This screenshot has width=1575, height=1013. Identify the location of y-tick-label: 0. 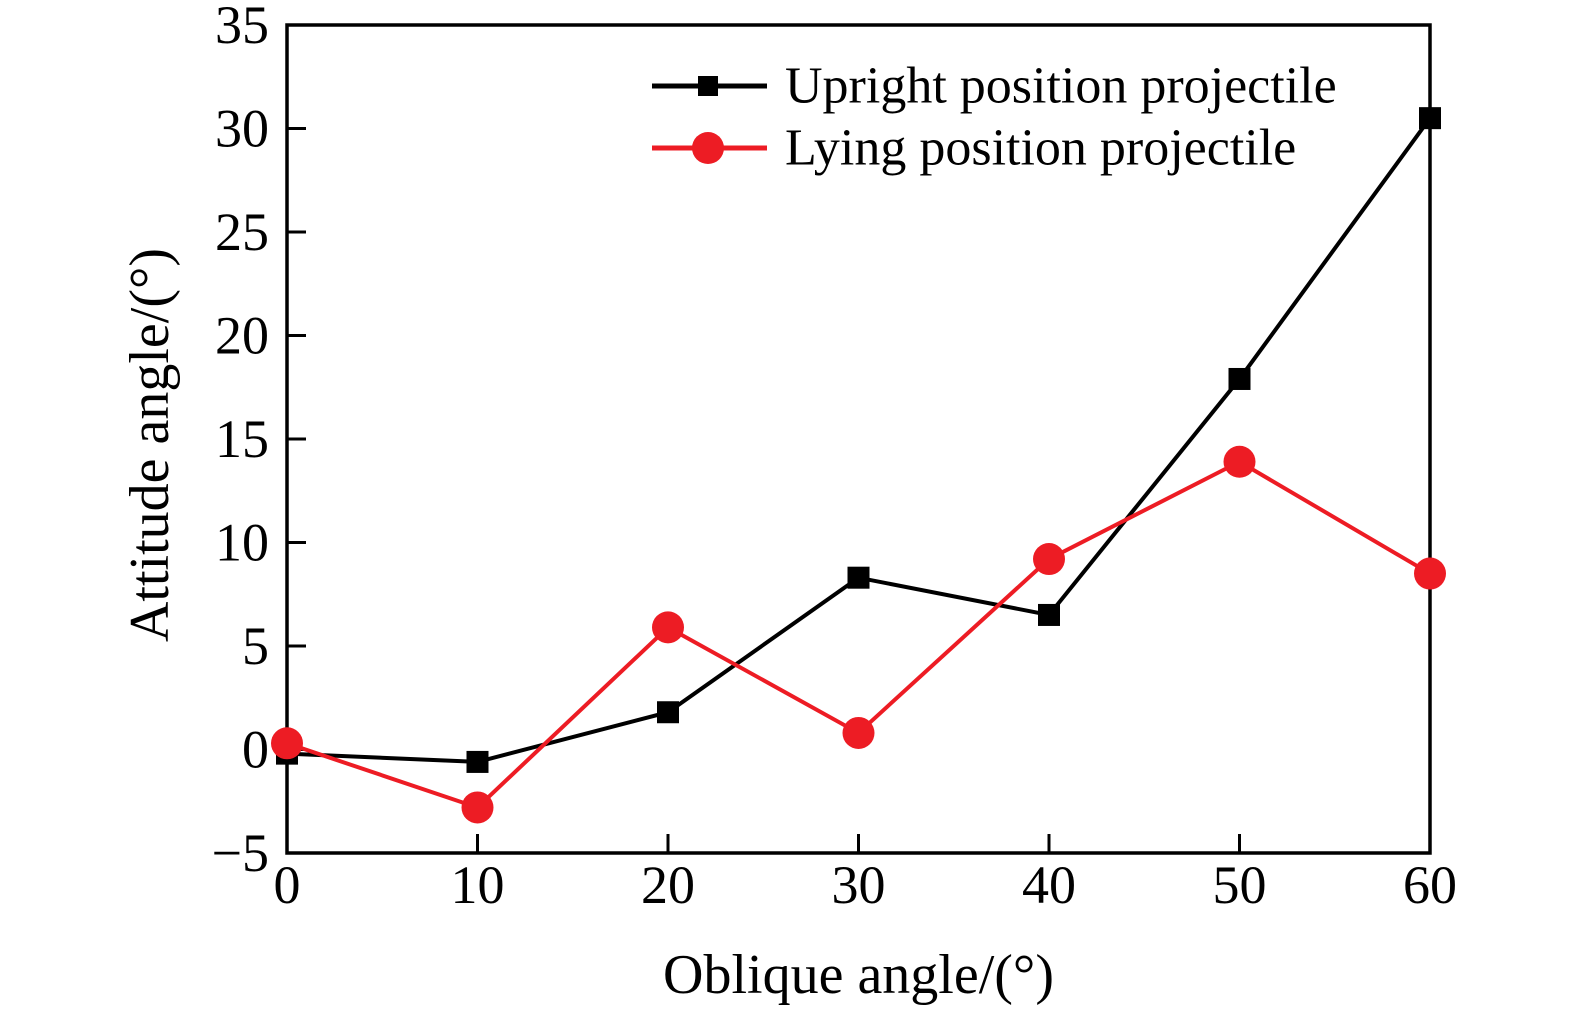
(255, 750).